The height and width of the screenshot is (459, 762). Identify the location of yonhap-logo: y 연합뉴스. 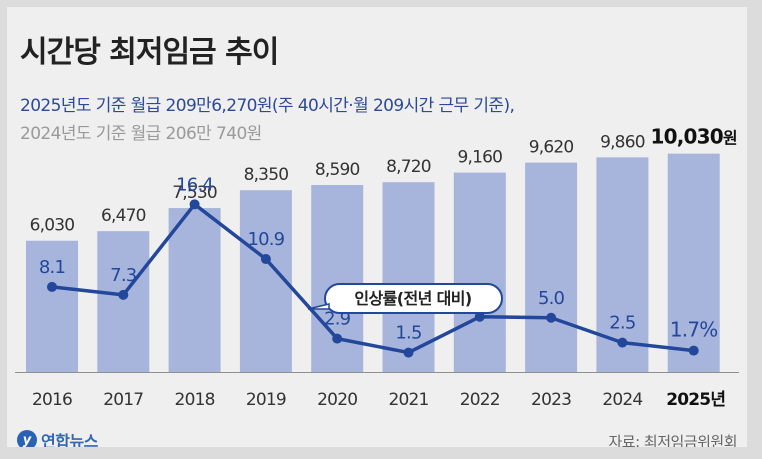
(57, 437).